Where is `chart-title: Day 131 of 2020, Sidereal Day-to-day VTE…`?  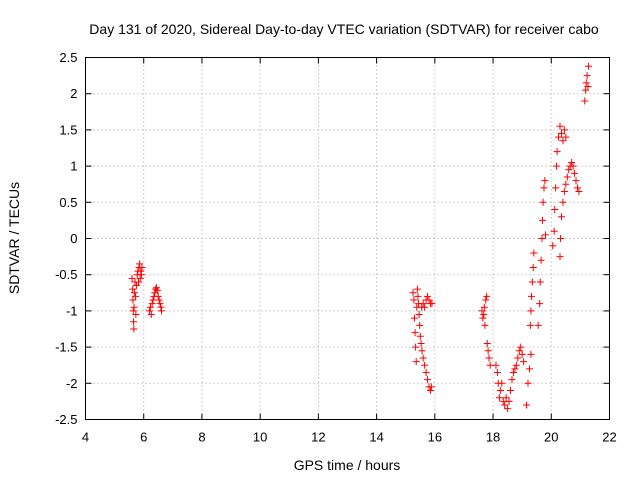
chart-title: Day 131 of 2020, Sidereal Day-to-day VTE… is located at coordinates (344, 29).